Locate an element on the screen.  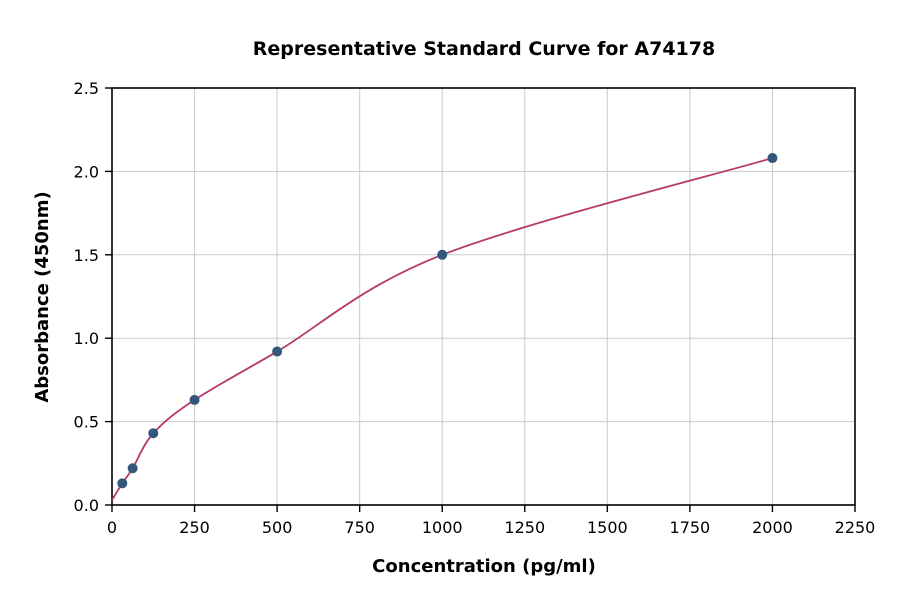
y-tick-label: 0.0 is located at coordinates (86, 505).